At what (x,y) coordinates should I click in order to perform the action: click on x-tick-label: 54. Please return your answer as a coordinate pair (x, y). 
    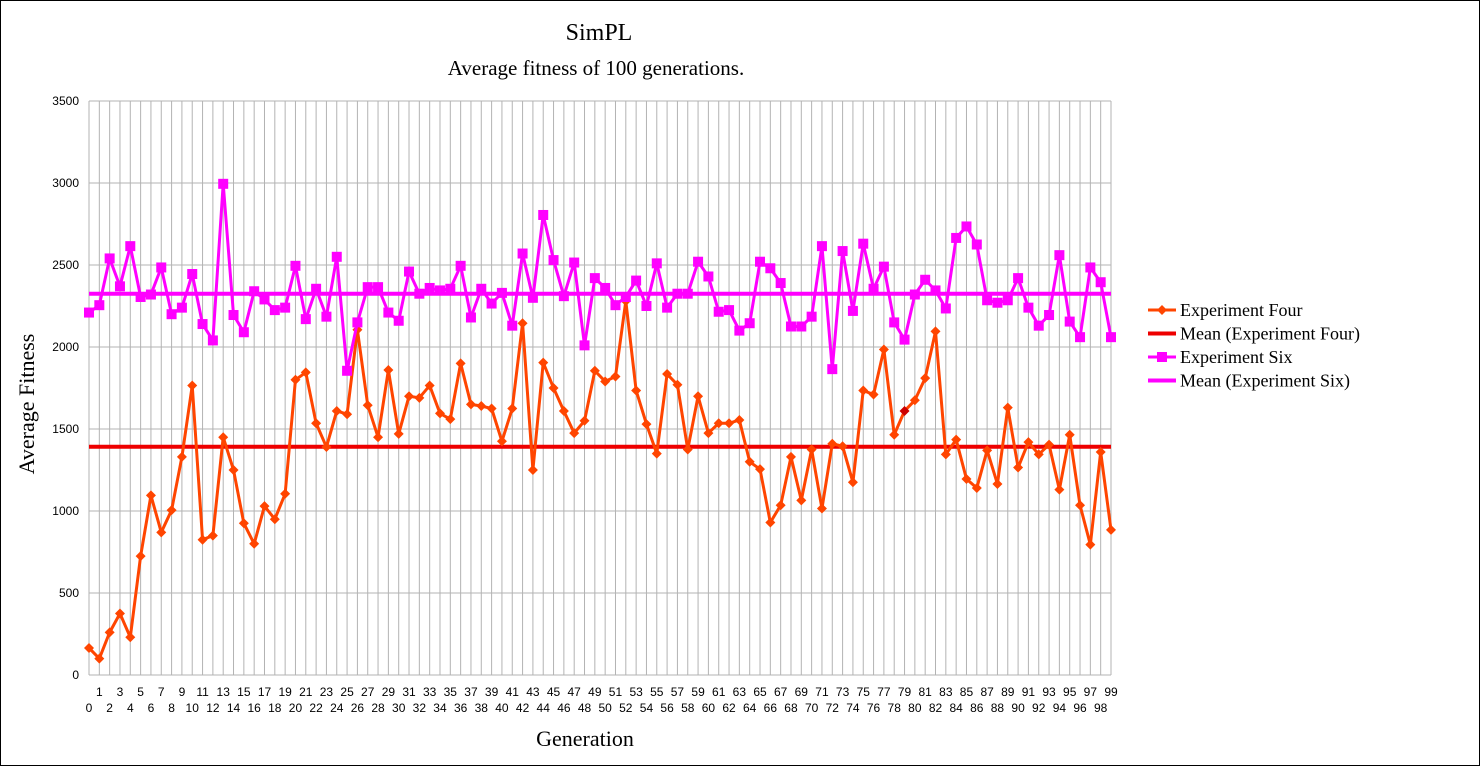
    Looking at the image, I should click on (647, 708).